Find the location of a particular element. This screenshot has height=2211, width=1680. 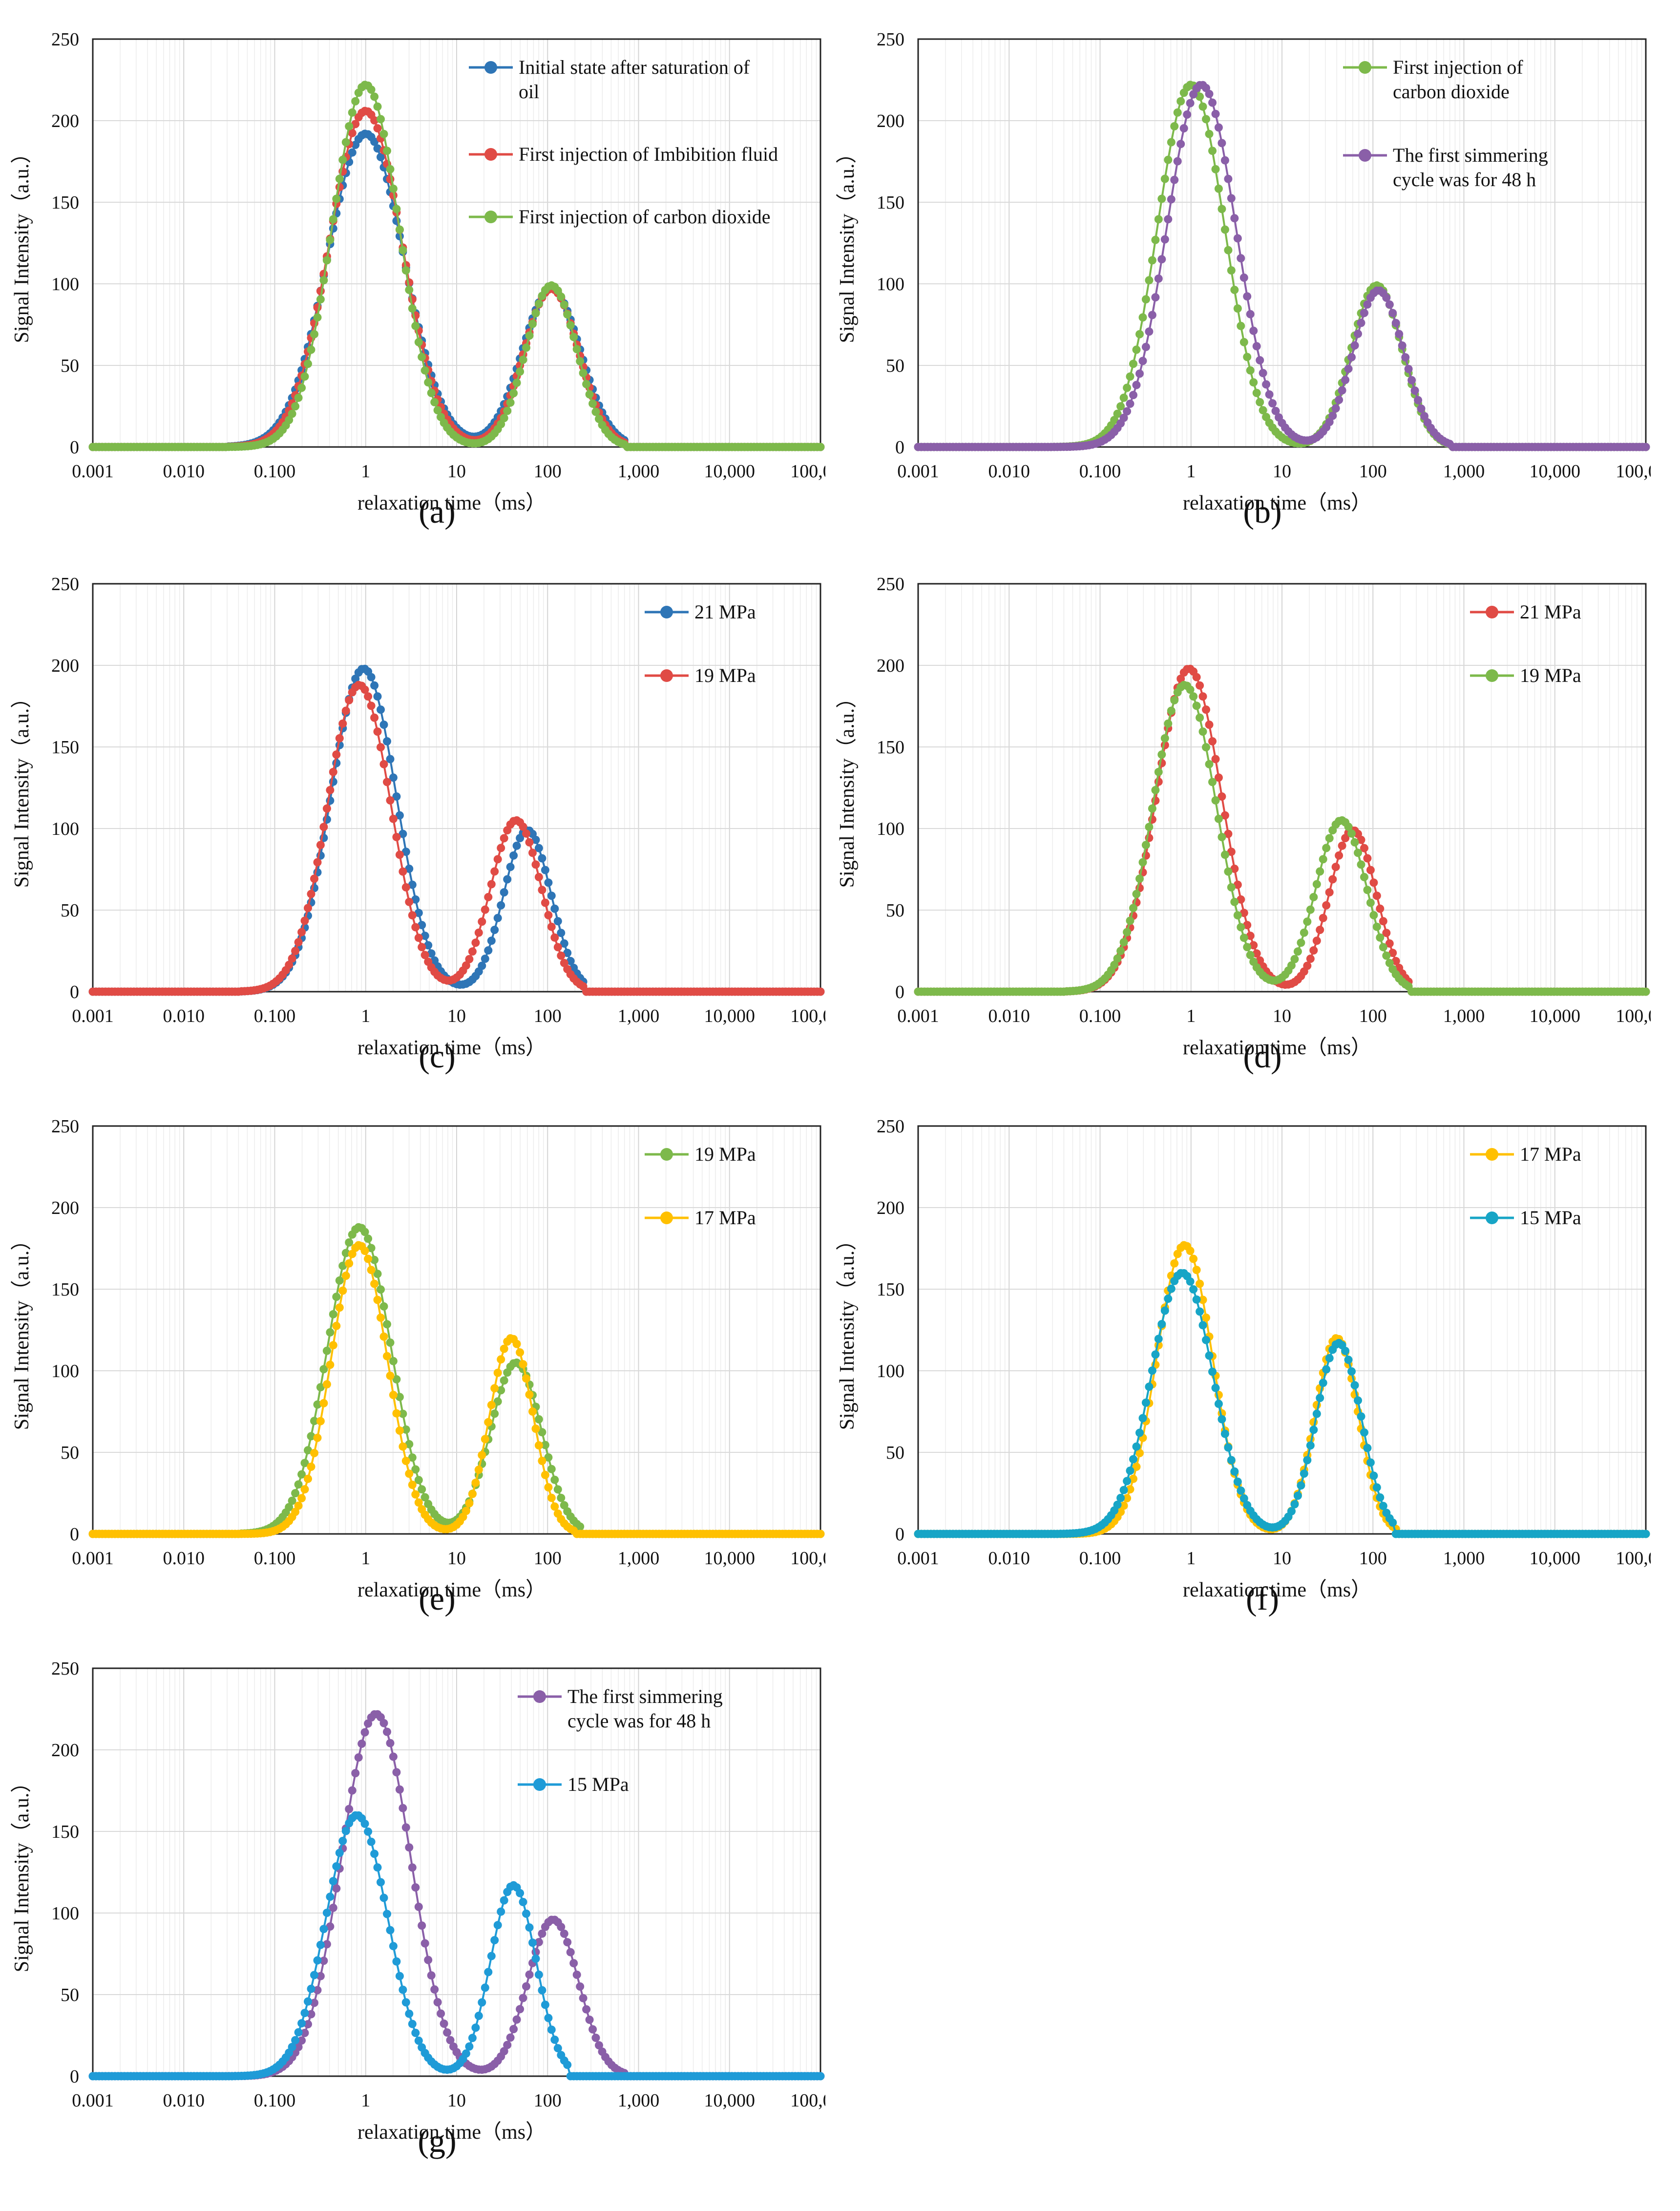

x-tick-label: 10 is located at coordinates (456, 1558).